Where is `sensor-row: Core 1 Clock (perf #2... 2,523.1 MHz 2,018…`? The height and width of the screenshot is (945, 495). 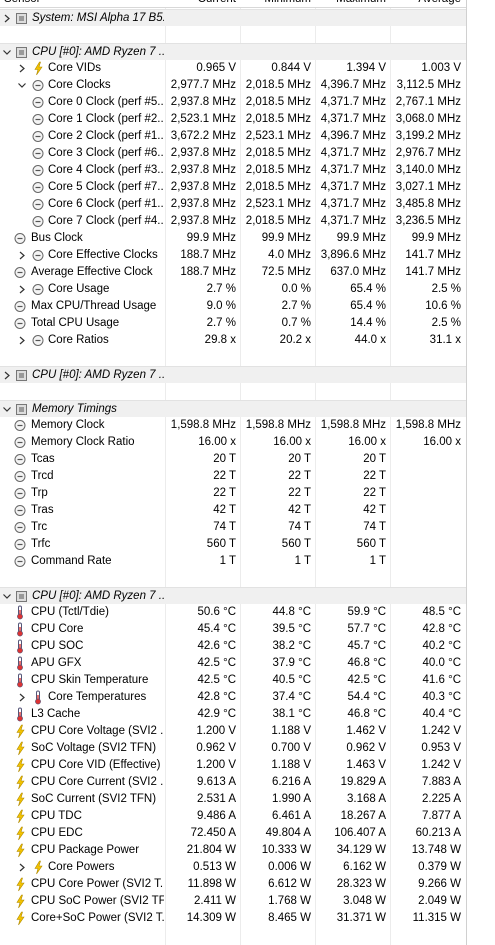 sensor-row: Core 1 Clock (perf #2... 2,523.1 MHz 2,018… is located at coordinates (233, 119).